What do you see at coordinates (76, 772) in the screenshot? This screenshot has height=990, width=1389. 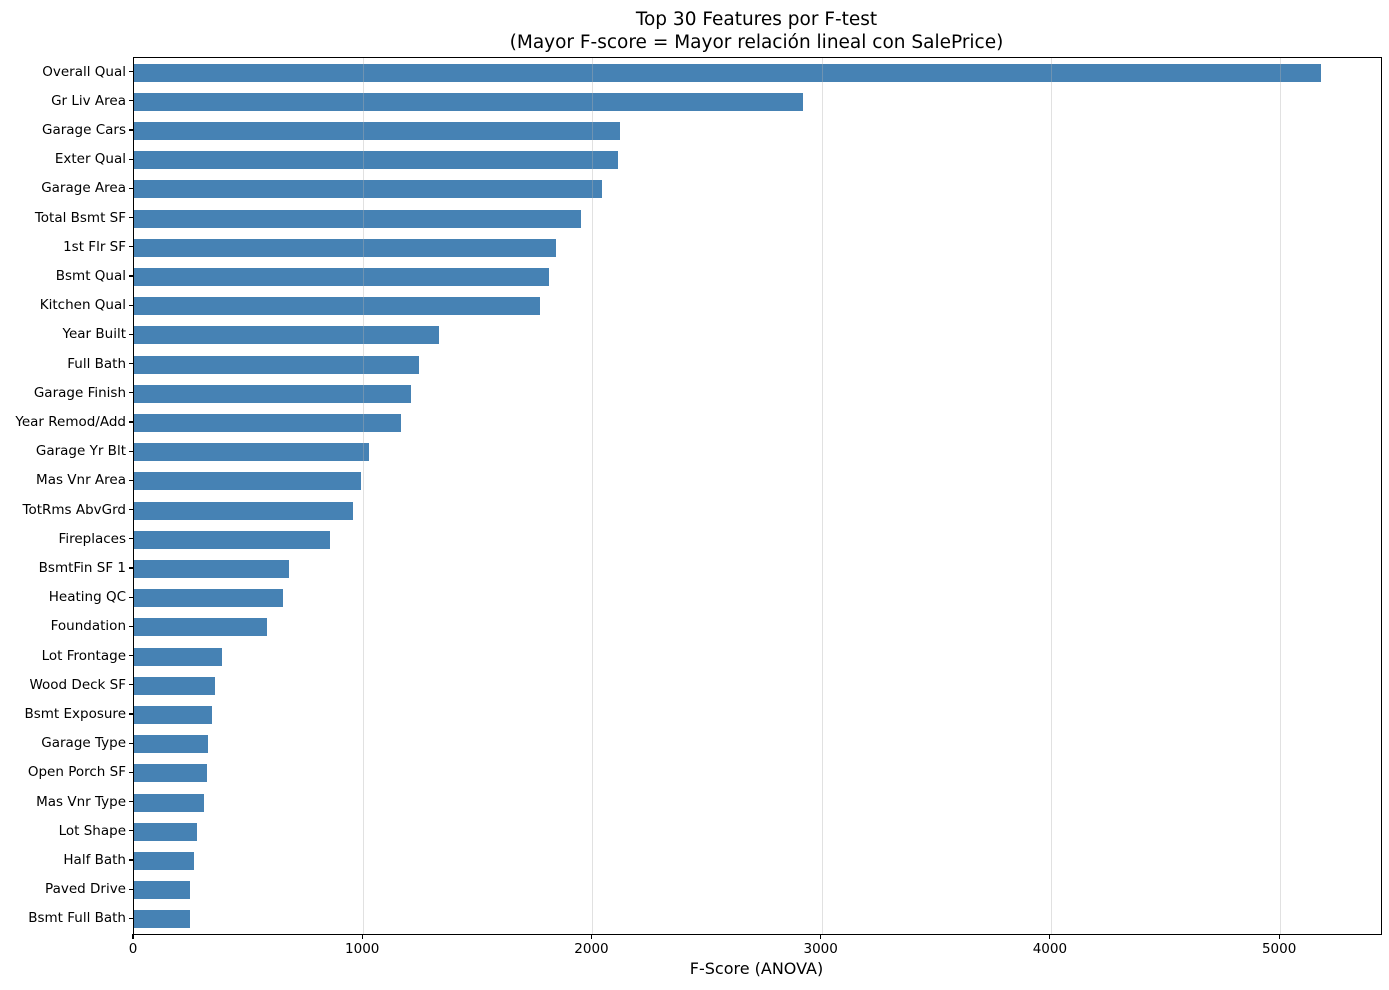 I see `y-tick-label-open-porch-sf: Open Porch SF` at bounding box center [76, 772].